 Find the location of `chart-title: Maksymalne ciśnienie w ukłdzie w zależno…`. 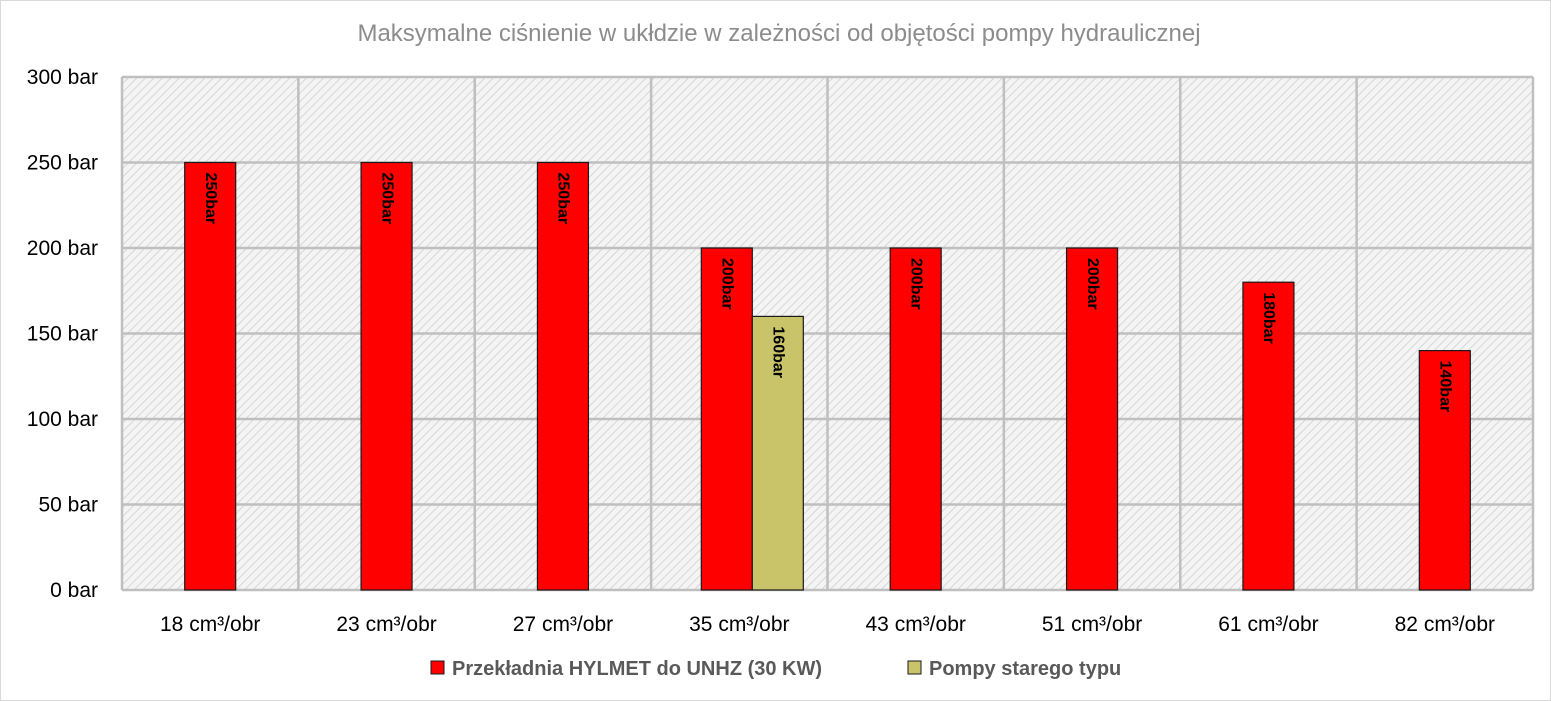

chart-title: Maksymalne ciśnienie w ukłdzie w zależno… is located at coordinates (778, 33).